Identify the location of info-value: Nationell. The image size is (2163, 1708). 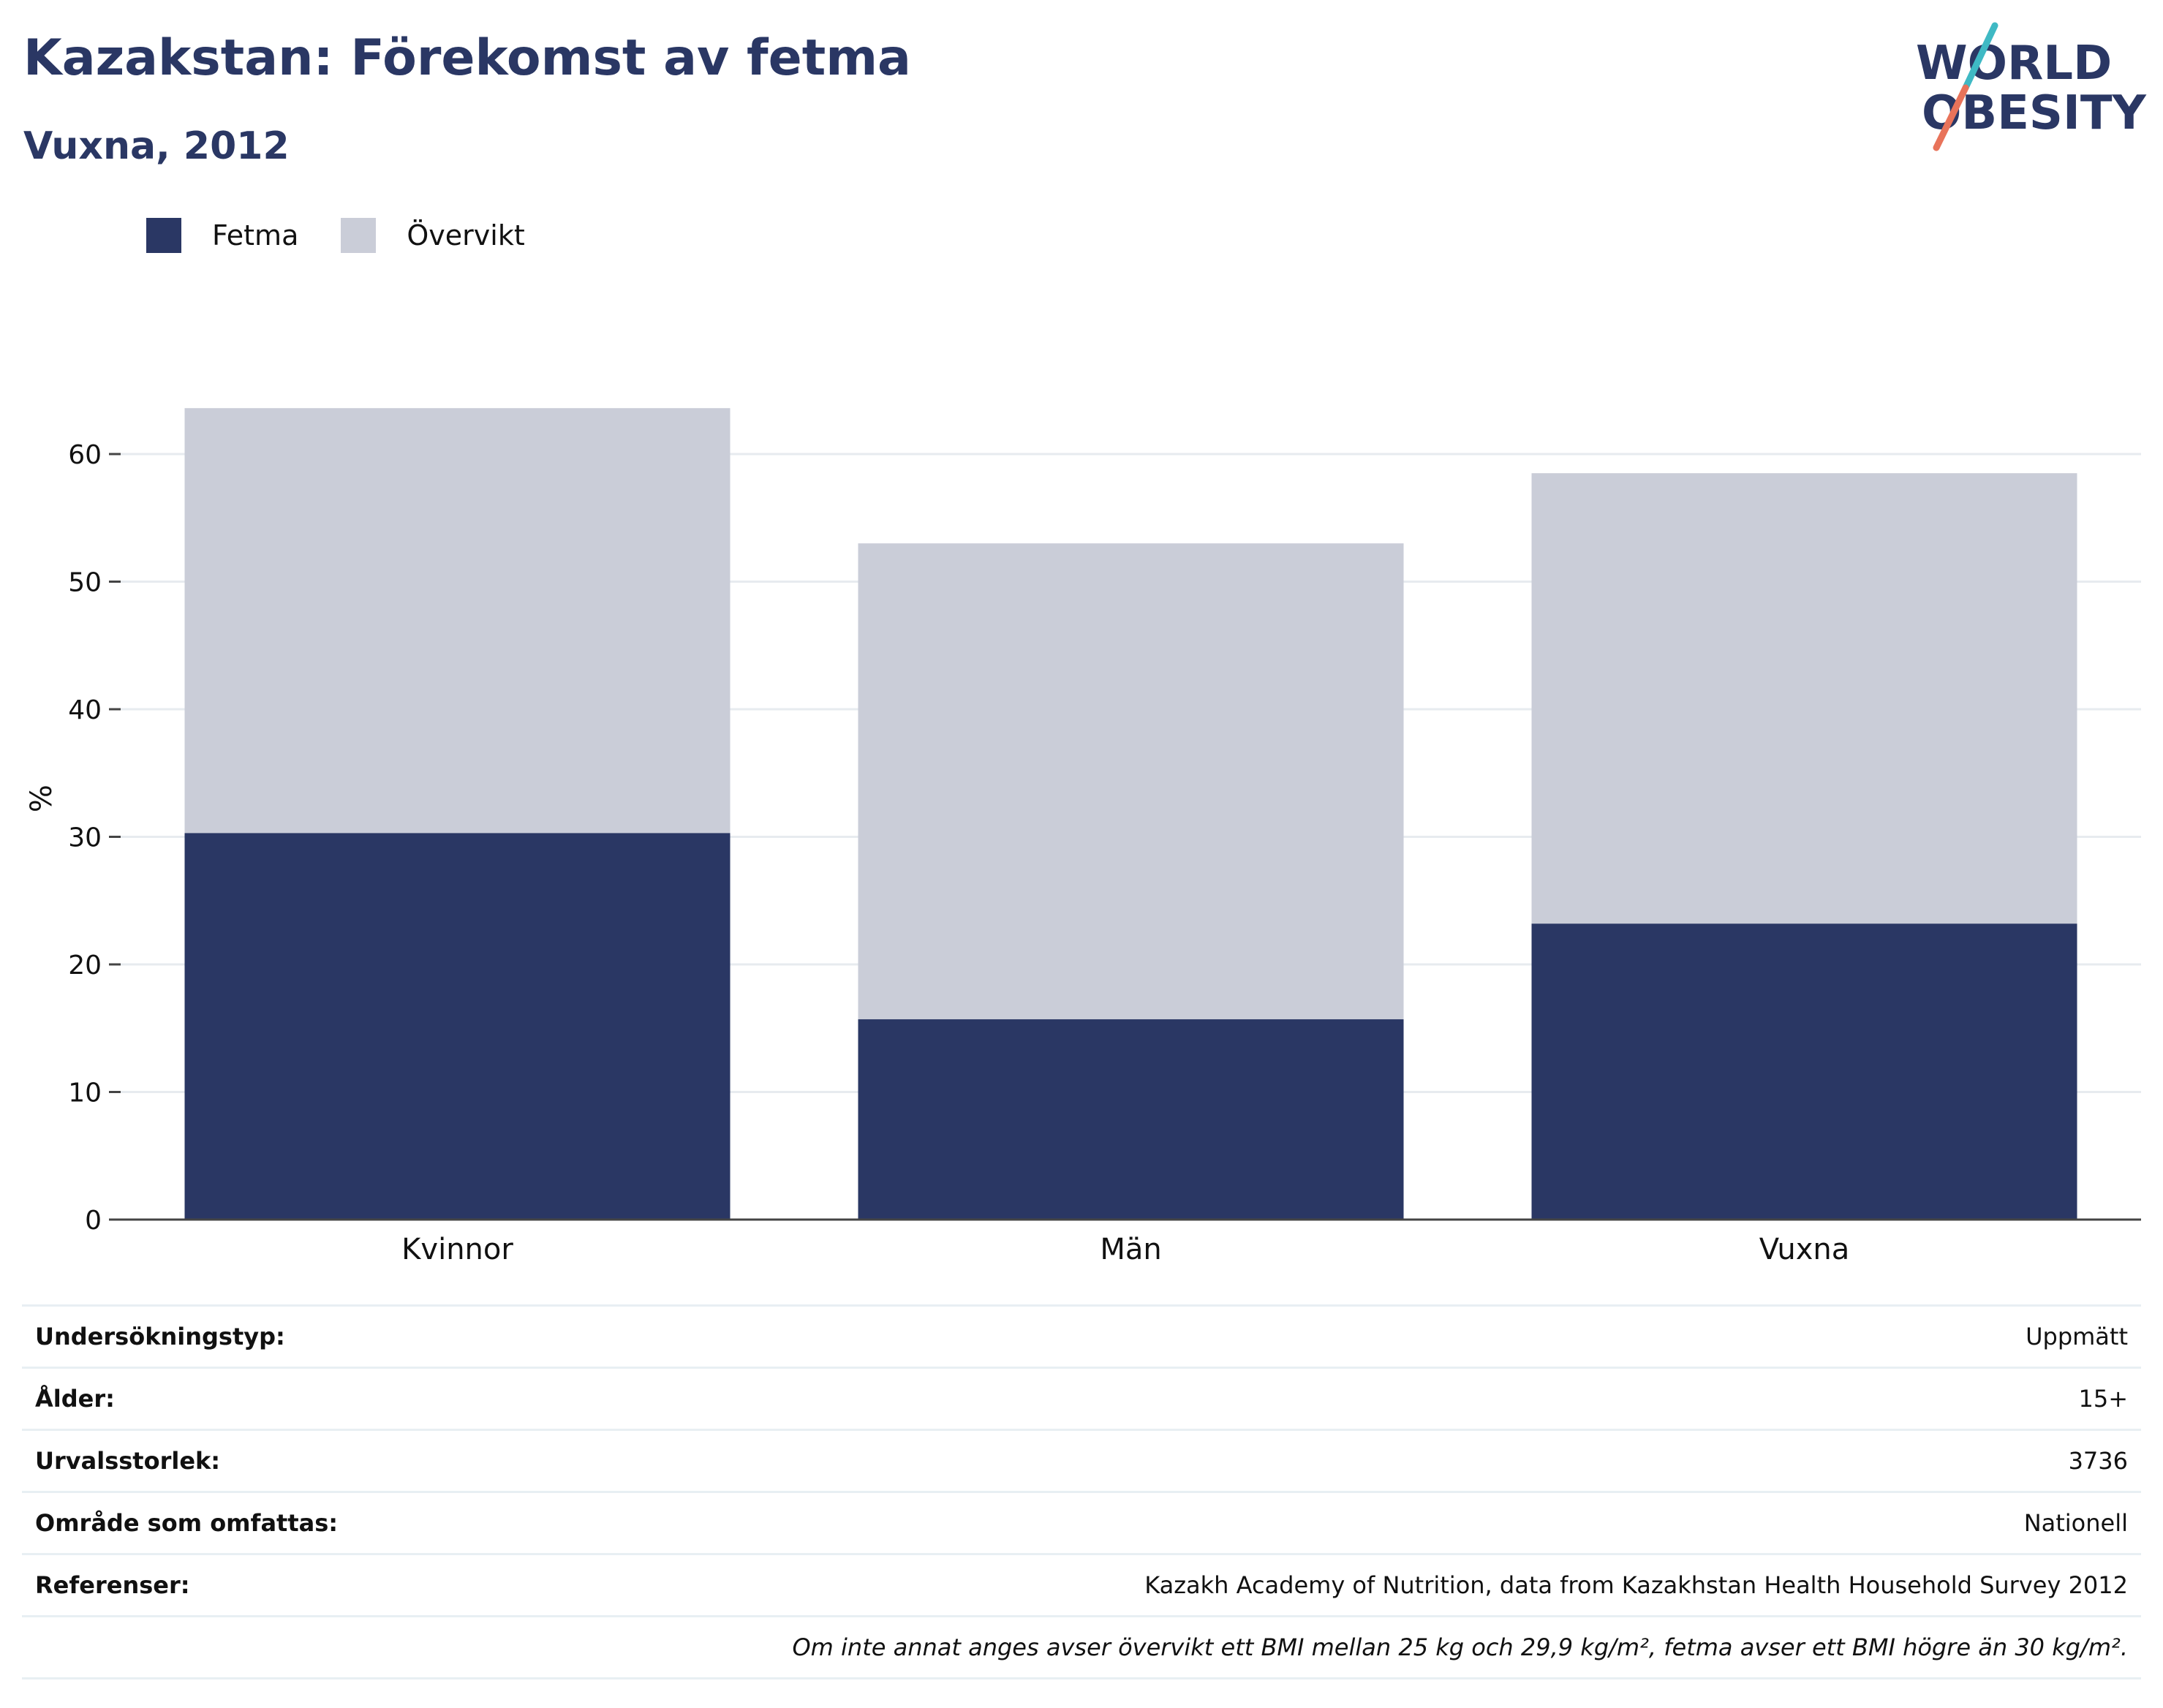
(1342, 1522).